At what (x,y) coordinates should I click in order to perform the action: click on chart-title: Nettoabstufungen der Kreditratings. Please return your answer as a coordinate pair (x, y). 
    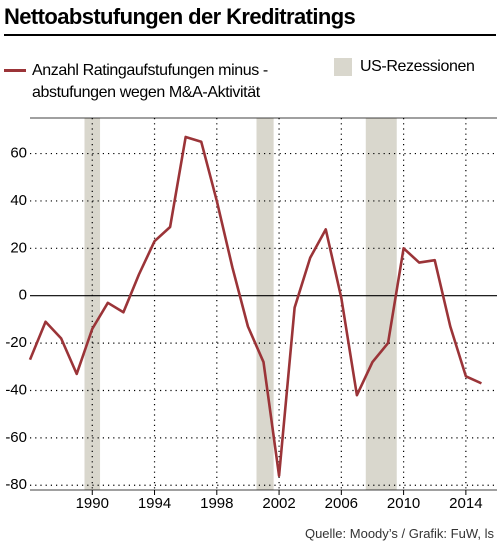
    Looking at the image, I should click on (250, 20).